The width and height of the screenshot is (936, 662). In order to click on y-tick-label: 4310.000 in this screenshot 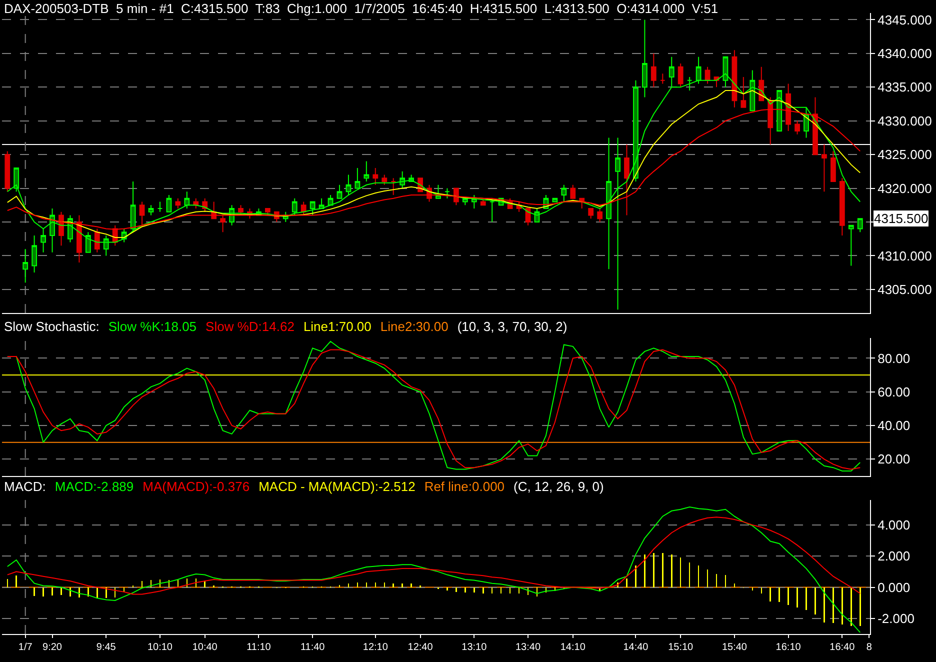, I will do `click(905, 256)`.